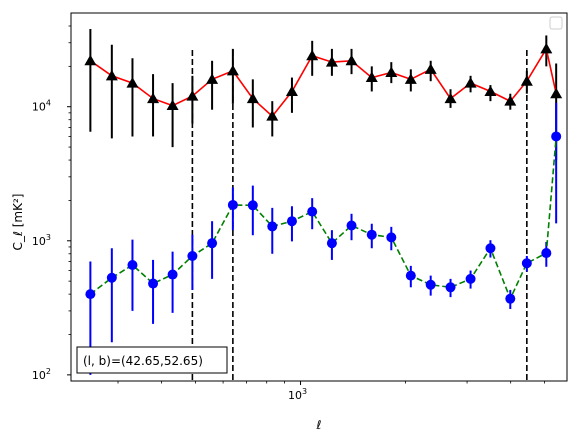 The width and height of the screenshot is (580, 441). I want to click on annotation-box: (l, b)=(42.65,52.65), so click(152, 360).